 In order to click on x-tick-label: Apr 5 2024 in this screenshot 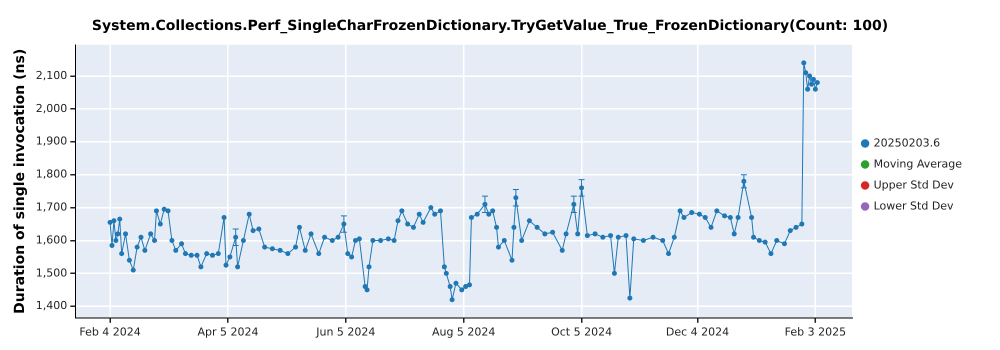, I will do `click(227, 331)`.